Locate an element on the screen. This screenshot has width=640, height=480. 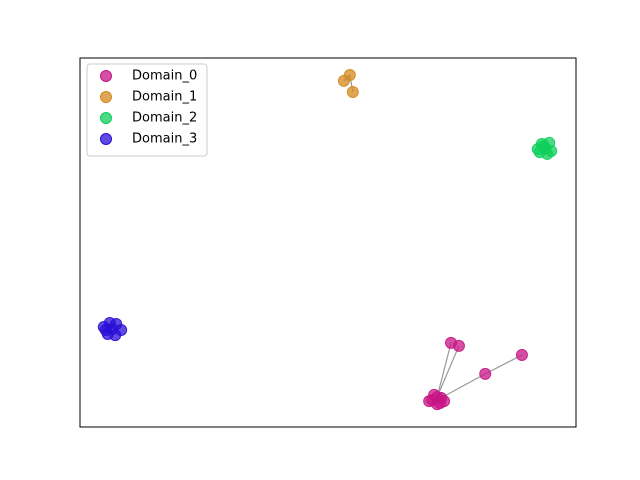
legend-label: Domain_0 is located at coordinates (164, 76).